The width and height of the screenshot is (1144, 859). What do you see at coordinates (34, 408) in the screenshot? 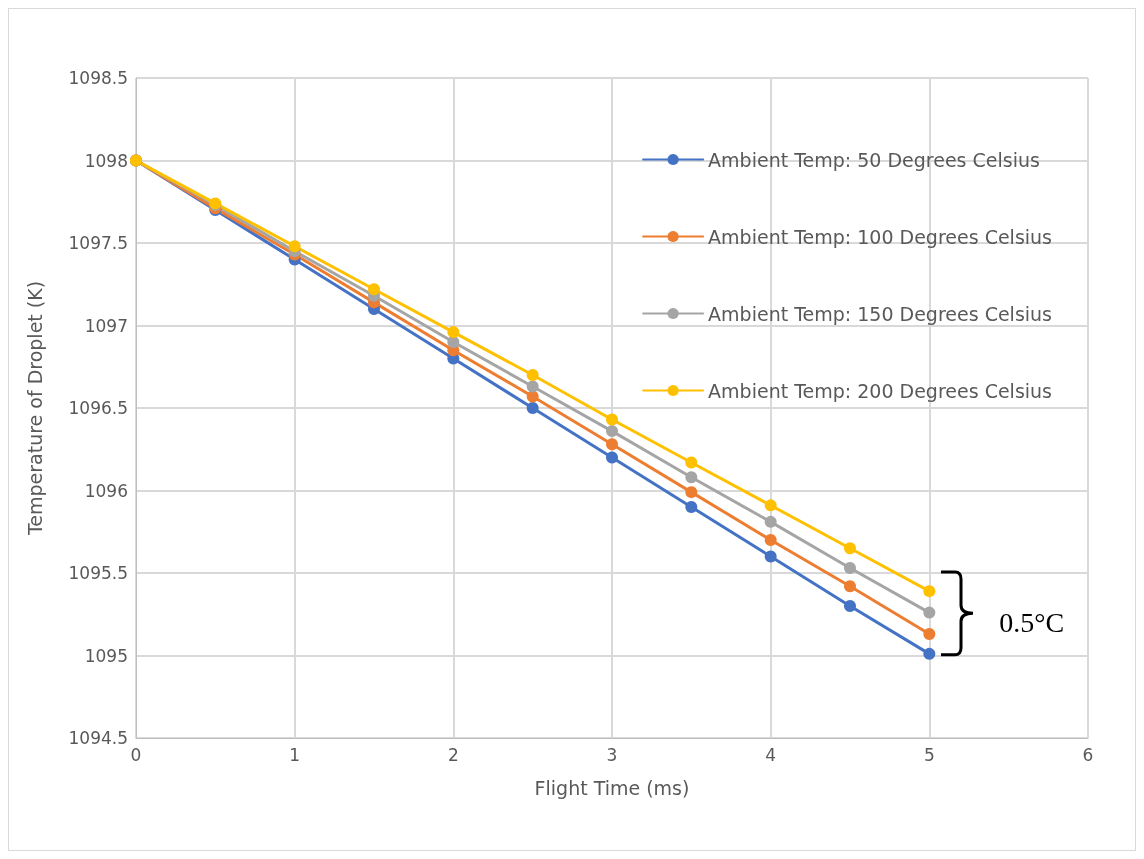
I see `y-axis-title: Temperature of Droplet (K)` at bounding box center [34, 408].